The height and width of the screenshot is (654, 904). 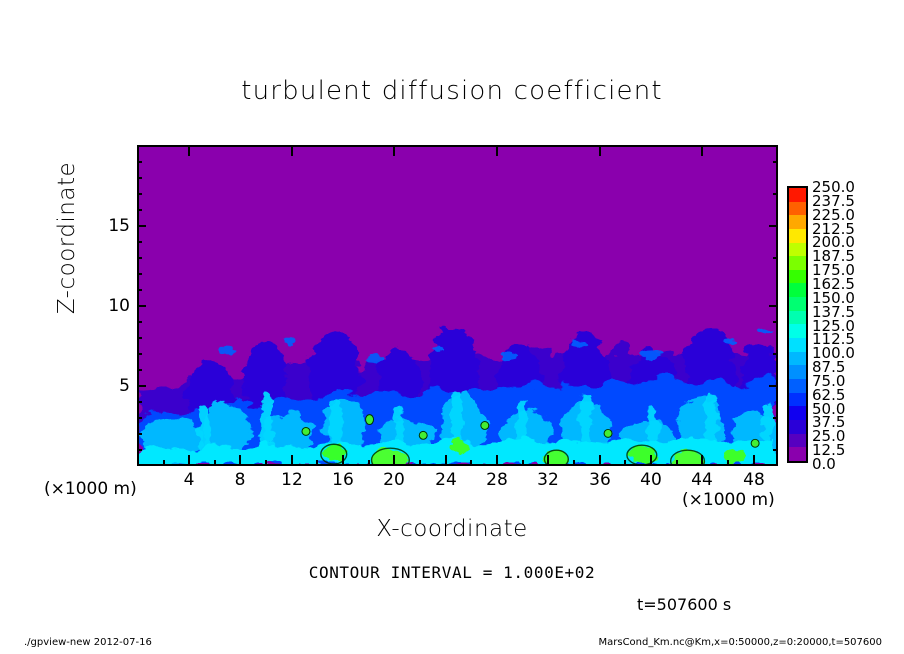 What do you see at coordinates (684, 604) in the screenshot?
I see `time-label: t=507600 s` at bounding box center [684, 604].